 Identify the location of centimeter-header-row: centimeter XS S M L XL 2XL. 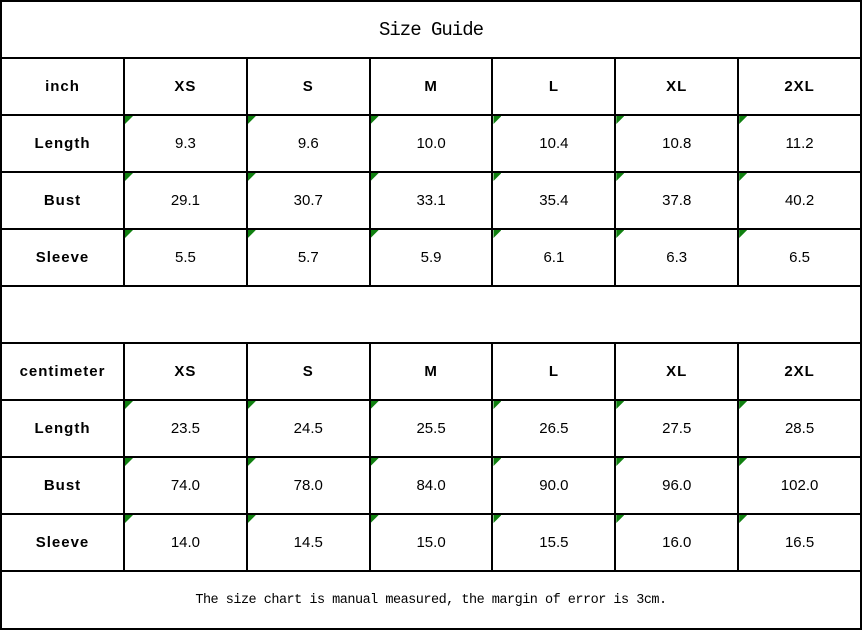
(431, 371).